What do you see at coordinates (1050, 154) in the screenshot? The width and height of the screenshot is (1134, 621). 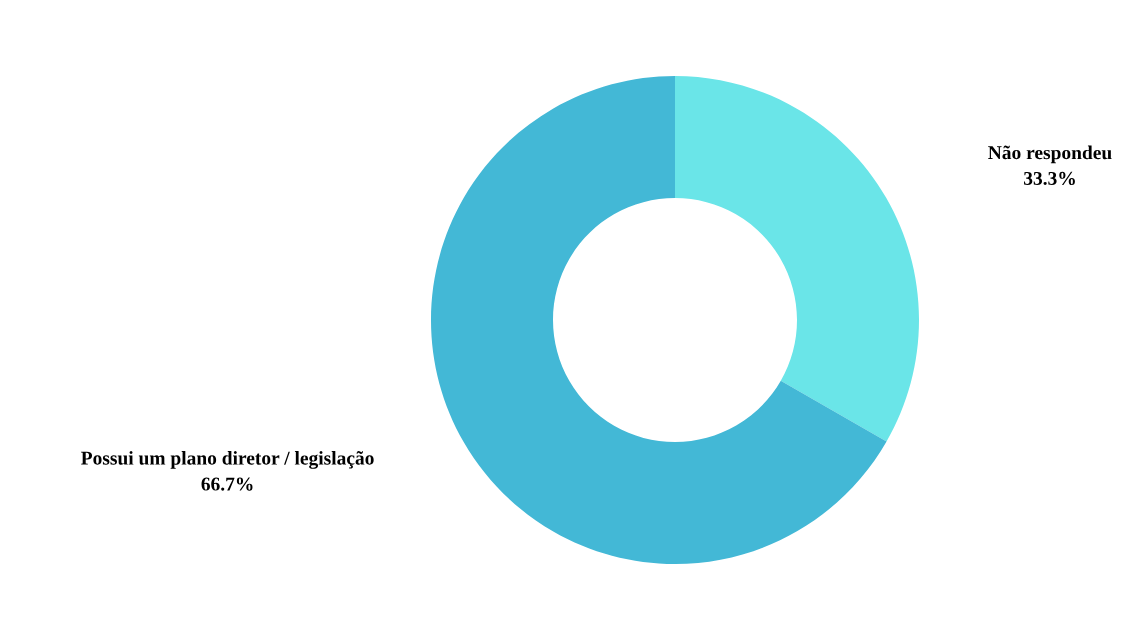 I see `slice-label: Não respondeu` at bounding box center [1050, 154].